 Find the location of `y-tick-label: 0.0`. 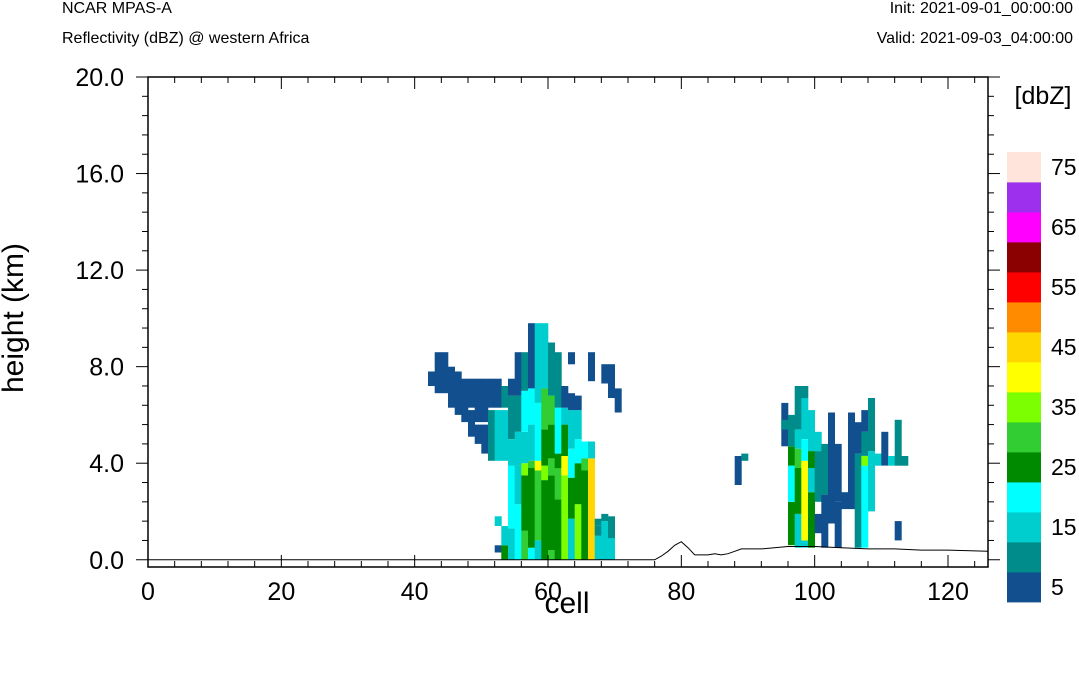

y-tick-label: 0.0 is located at coordinates (106, 561).